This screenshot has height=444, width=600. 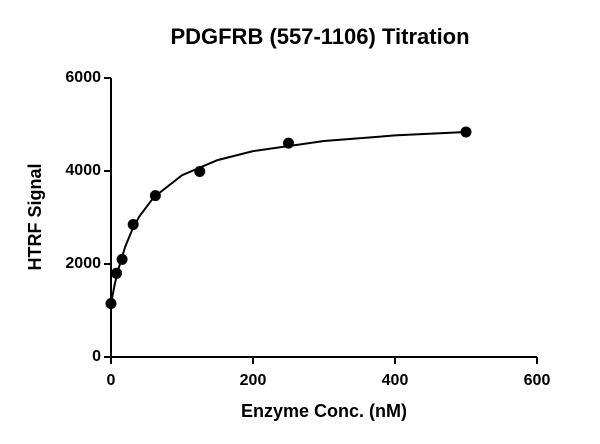 What do you see at coordinates (35, 217) in the screenshot?
I see `y-axis-label: HTRF Signal` at bounding box center [35, 217].